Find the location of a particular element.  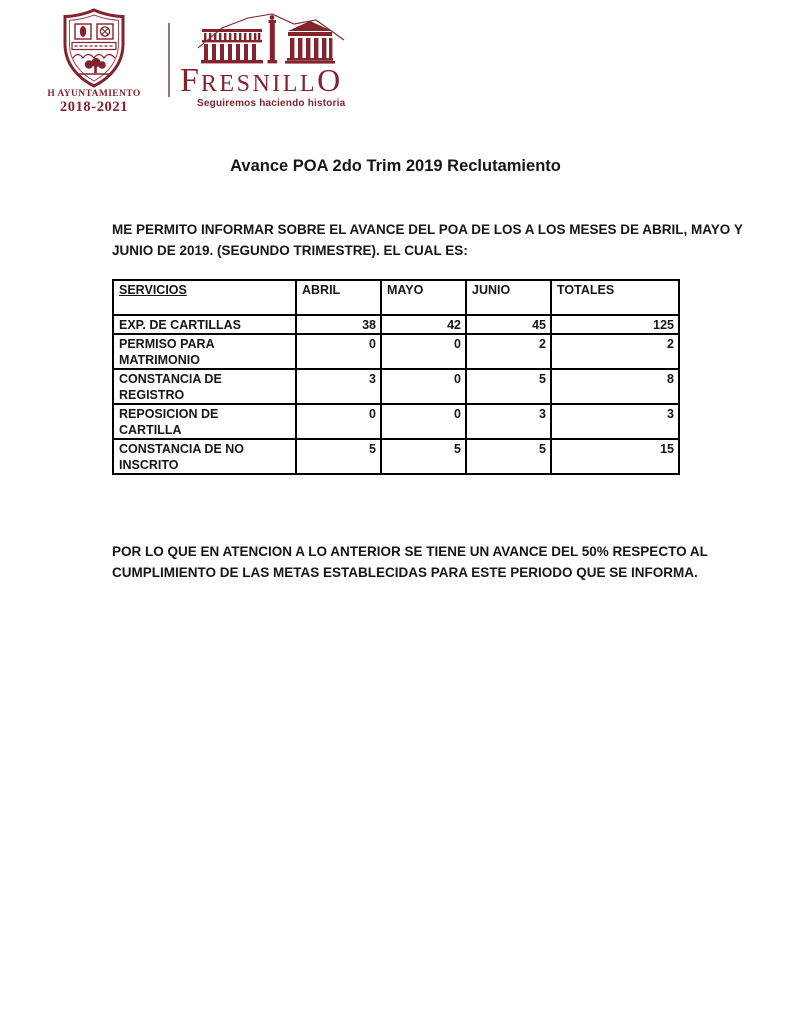

table-header-mayo: MAYO is located at coordinates (423, 297).